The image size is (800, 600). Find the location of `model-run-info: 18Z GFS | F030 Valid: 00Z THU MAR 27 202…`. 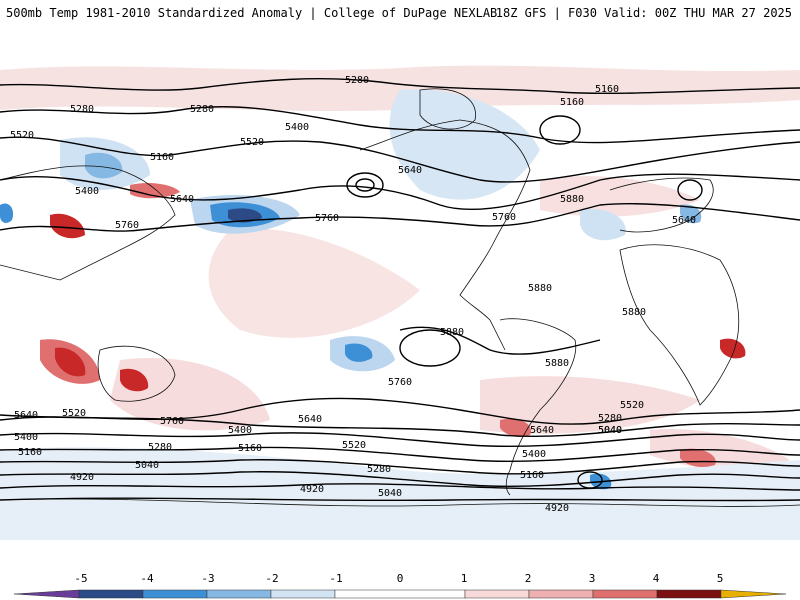

model-run-info: 18Z GFS | F030 Valid: 00Z THU MAR 27 202… is located at coordinates (643, 13).